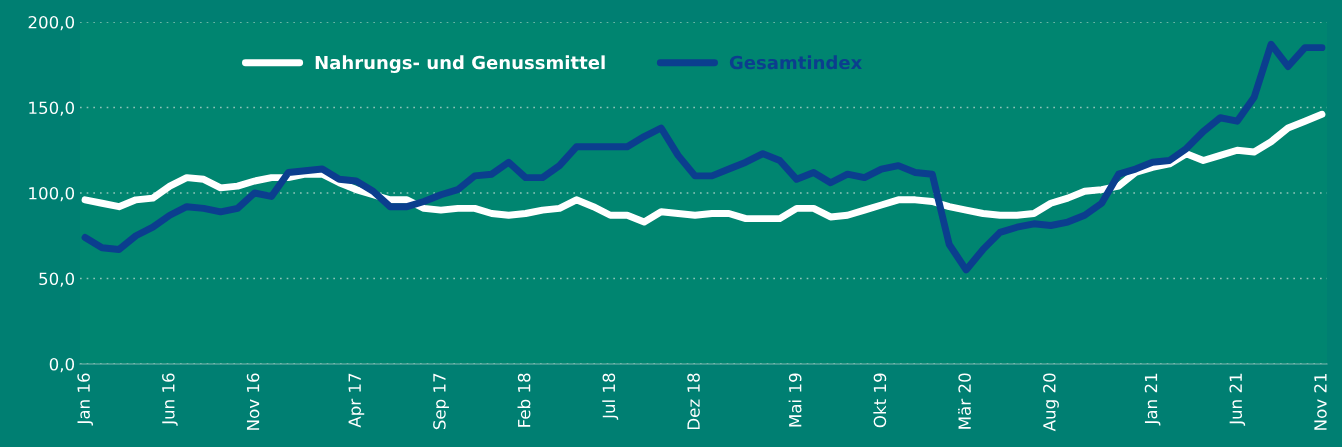 The height and width of the screenshot is (447, 1342). I want to click on y-tick-label: 50,0, so click(57, 279).